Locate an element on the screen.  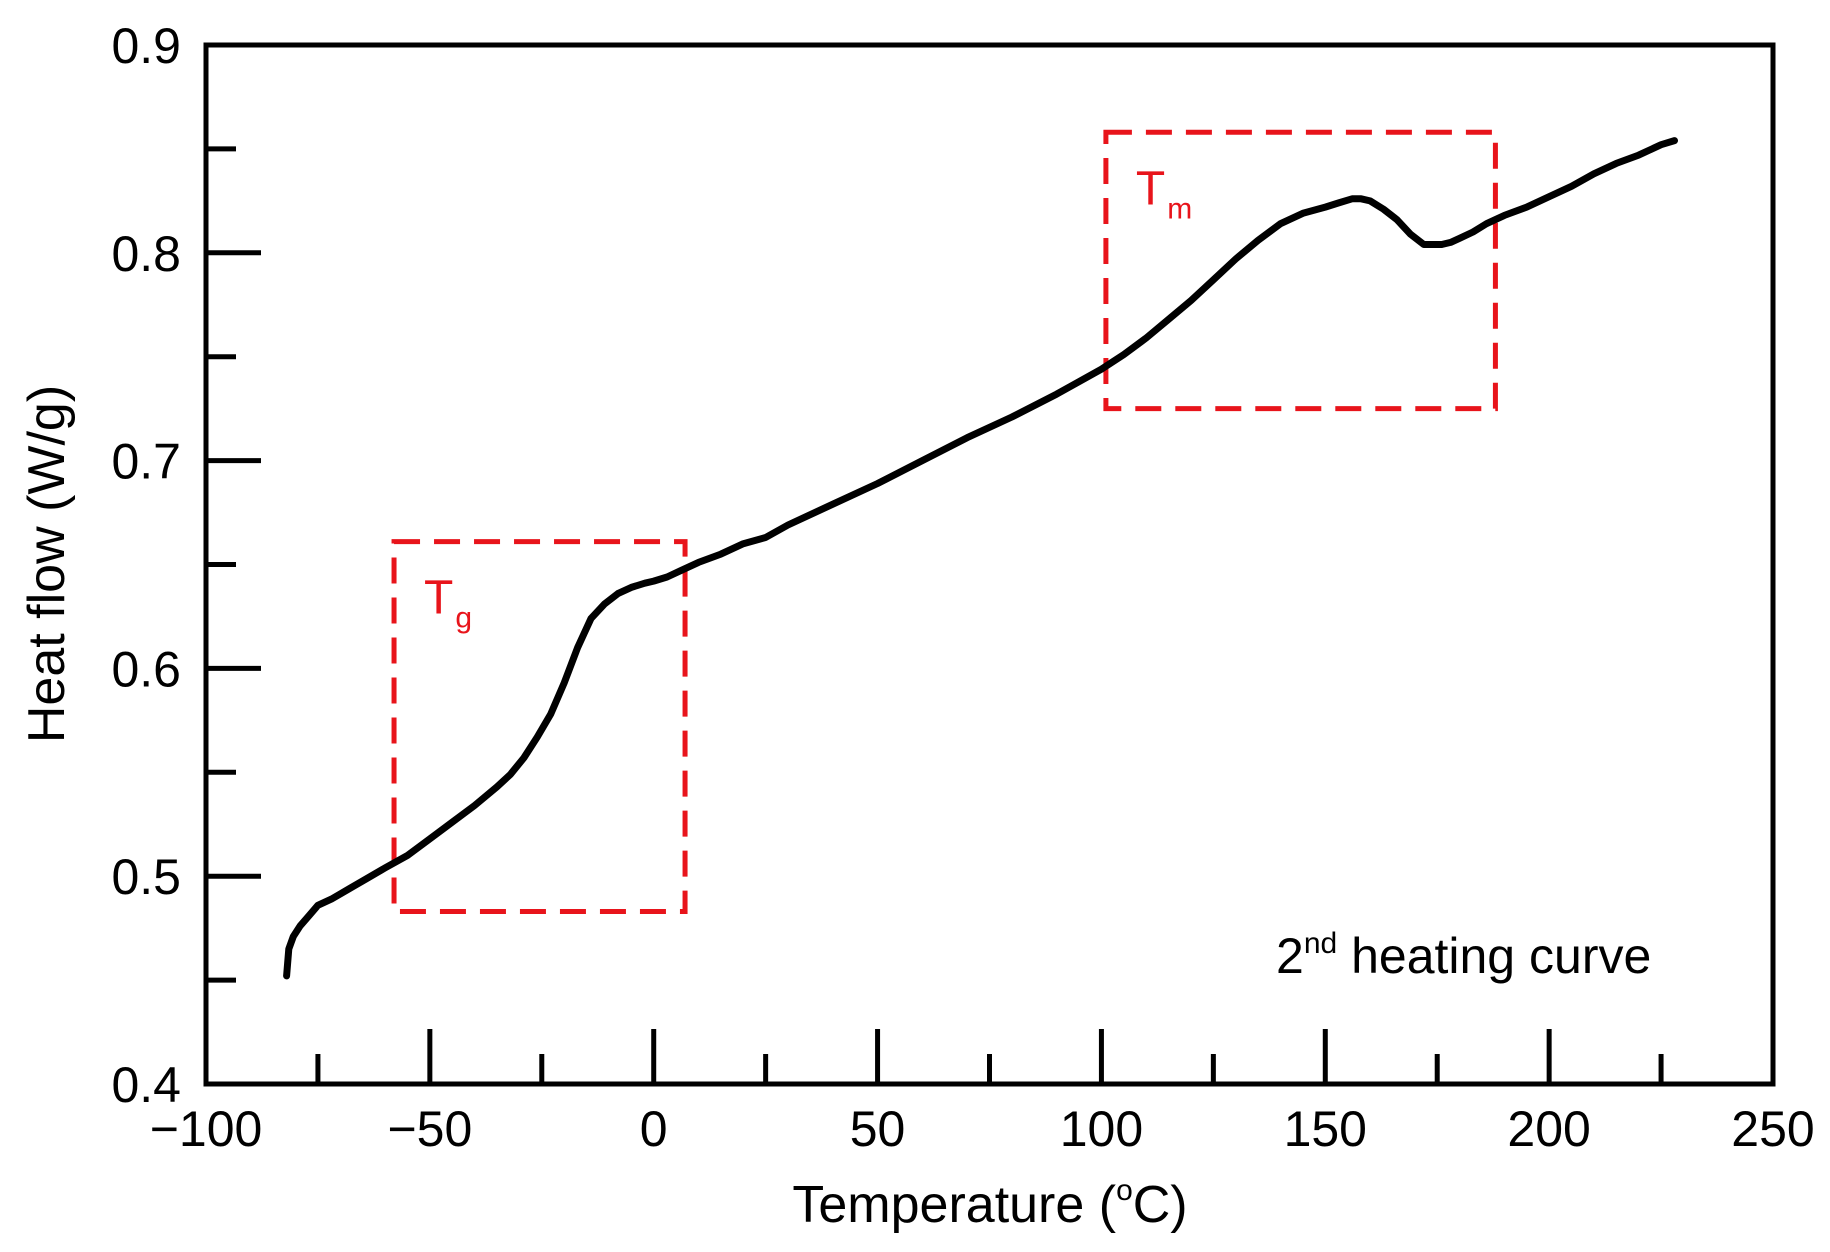
y-tick-label: 0.9 is located at coordinates (146, 46).